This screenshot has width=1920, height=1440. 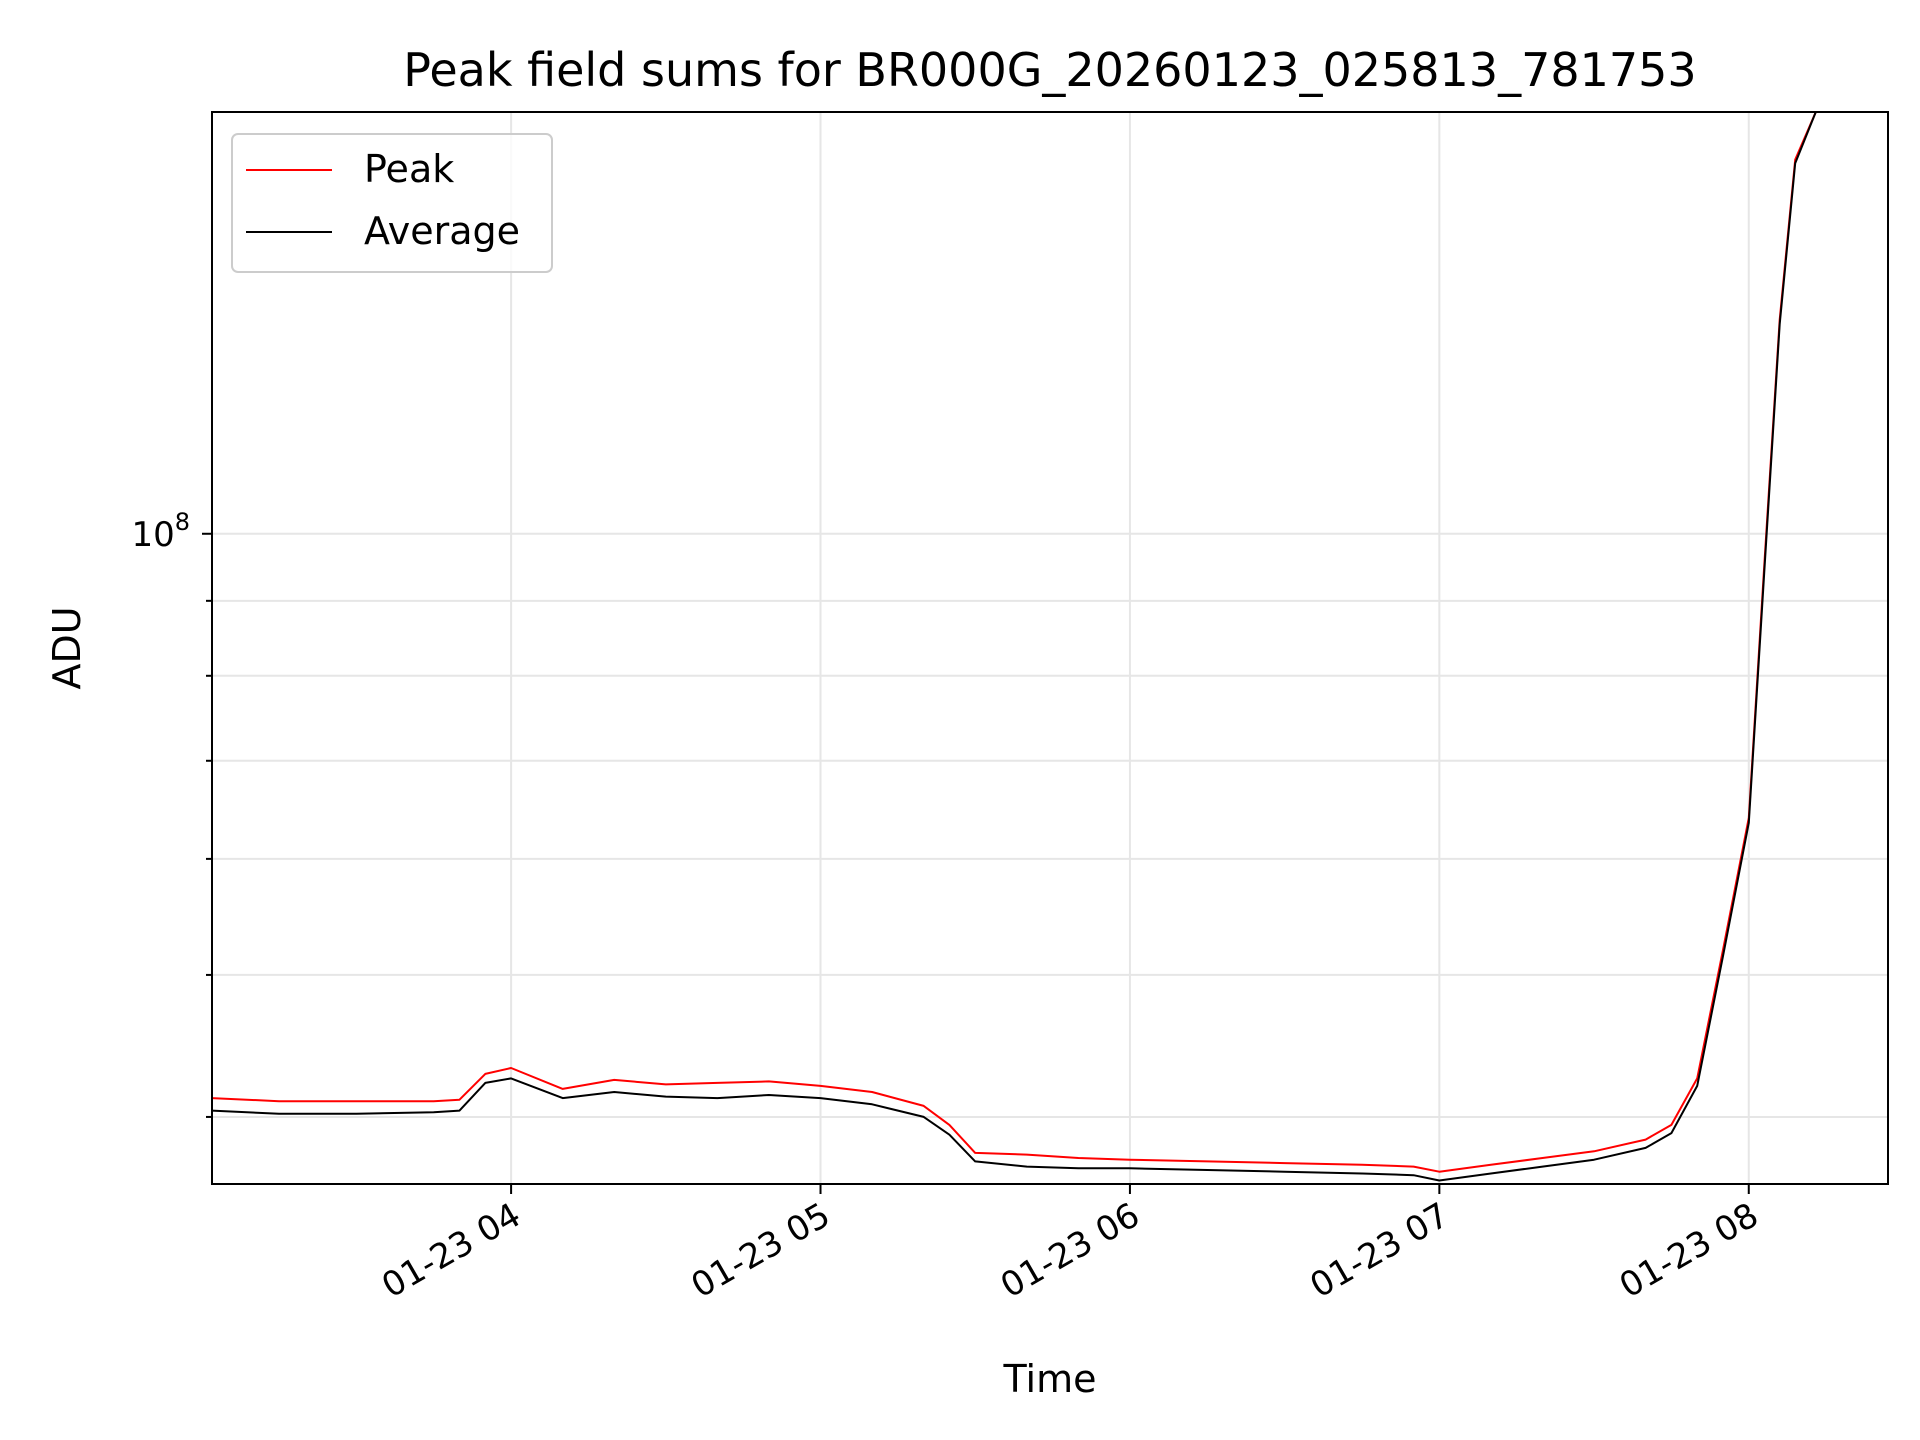 What do you see at coordinates (67, 647) in the screenshot?
I see `y-axis-label: ADU` at bounding box center [67, 647].